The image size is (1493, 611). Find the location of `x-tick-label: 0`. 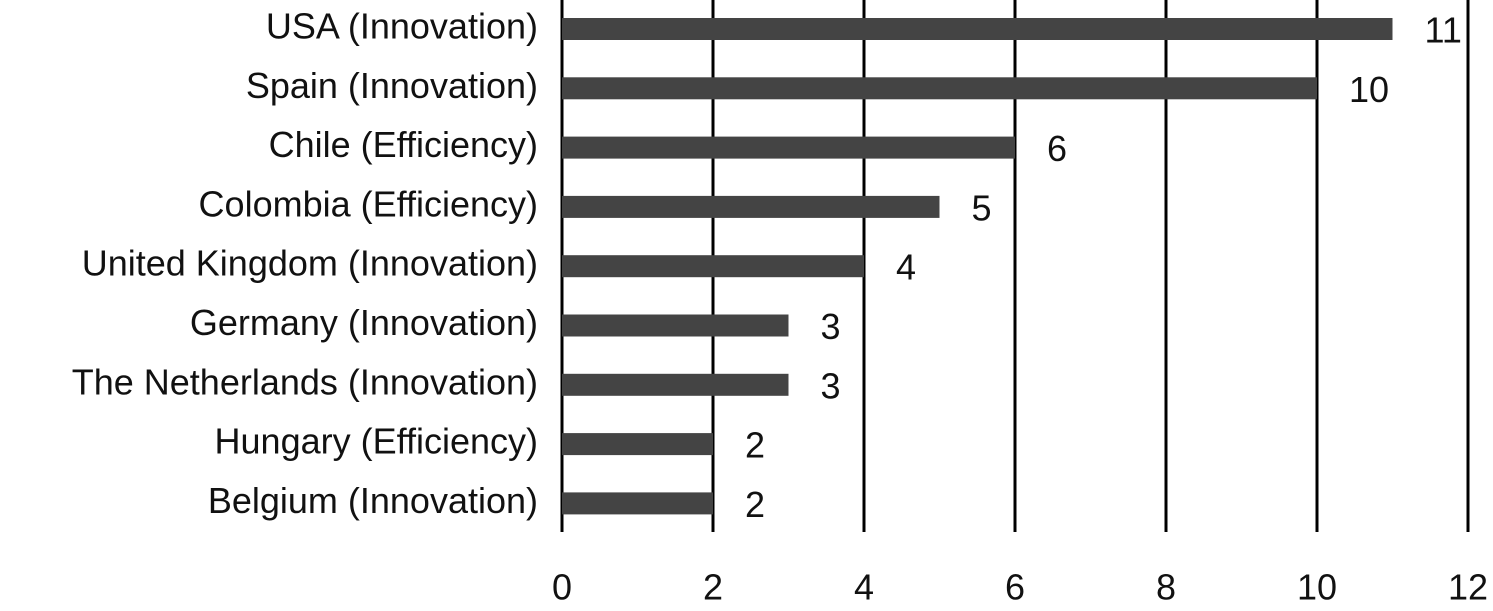

x-tick-label: 0 is located at coordinates (562, 587).